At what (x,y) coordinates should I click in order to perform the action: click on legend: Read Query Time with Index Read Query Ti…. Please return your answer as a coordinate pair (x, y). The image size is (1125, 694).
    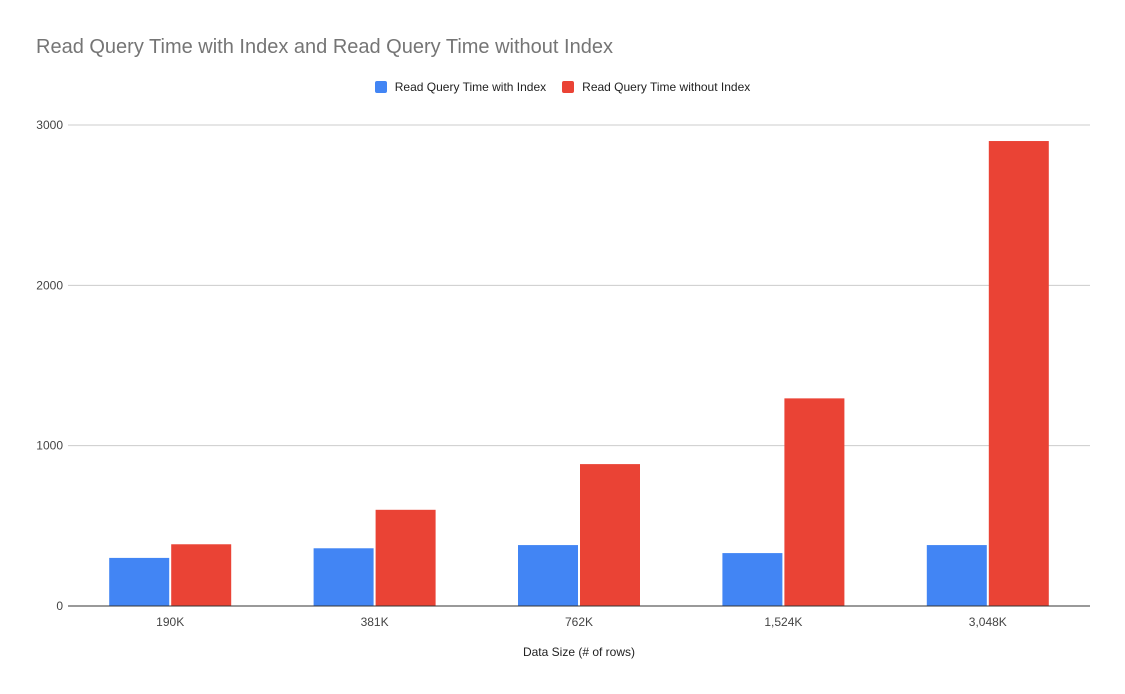
    Looking at the image, I should click on (562, 87).